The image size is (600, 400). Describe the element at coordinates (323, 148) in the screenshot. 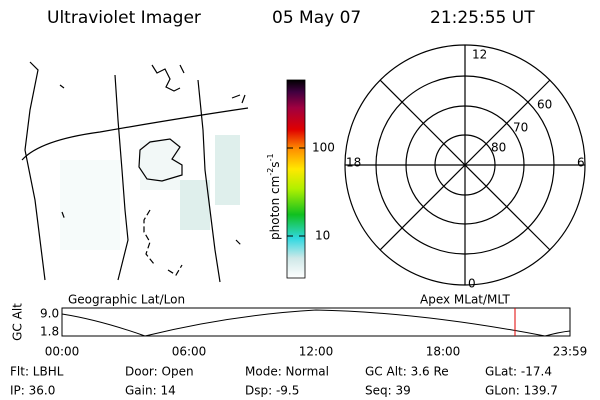

I see `colorbar-tick-label: 100` at that location.